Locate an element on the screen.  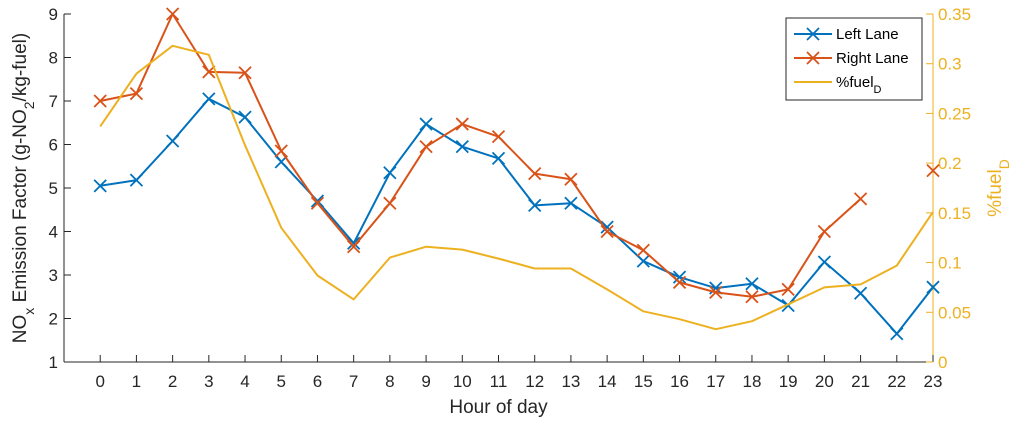
x-tick-label: 22 is located at coordinates (896, 381).